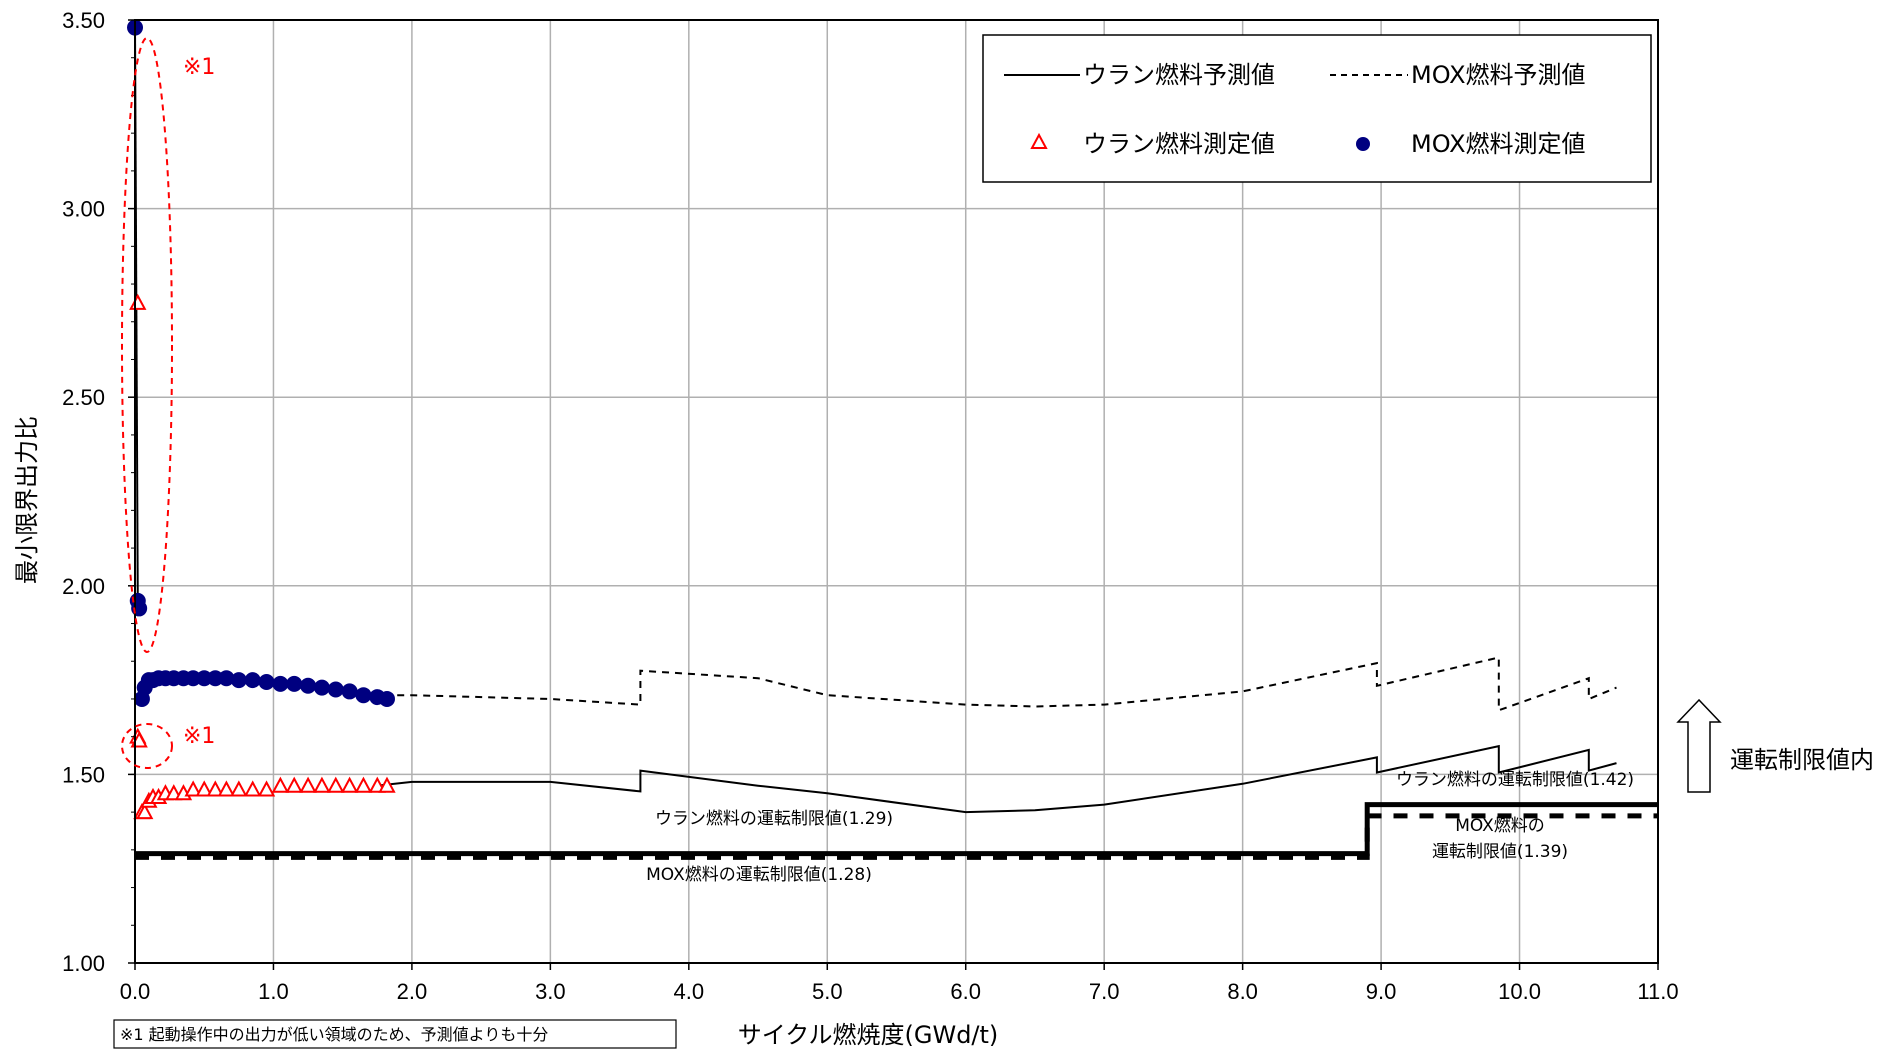  I want to click on y-tick-label: 2.50, so click(83, 397).